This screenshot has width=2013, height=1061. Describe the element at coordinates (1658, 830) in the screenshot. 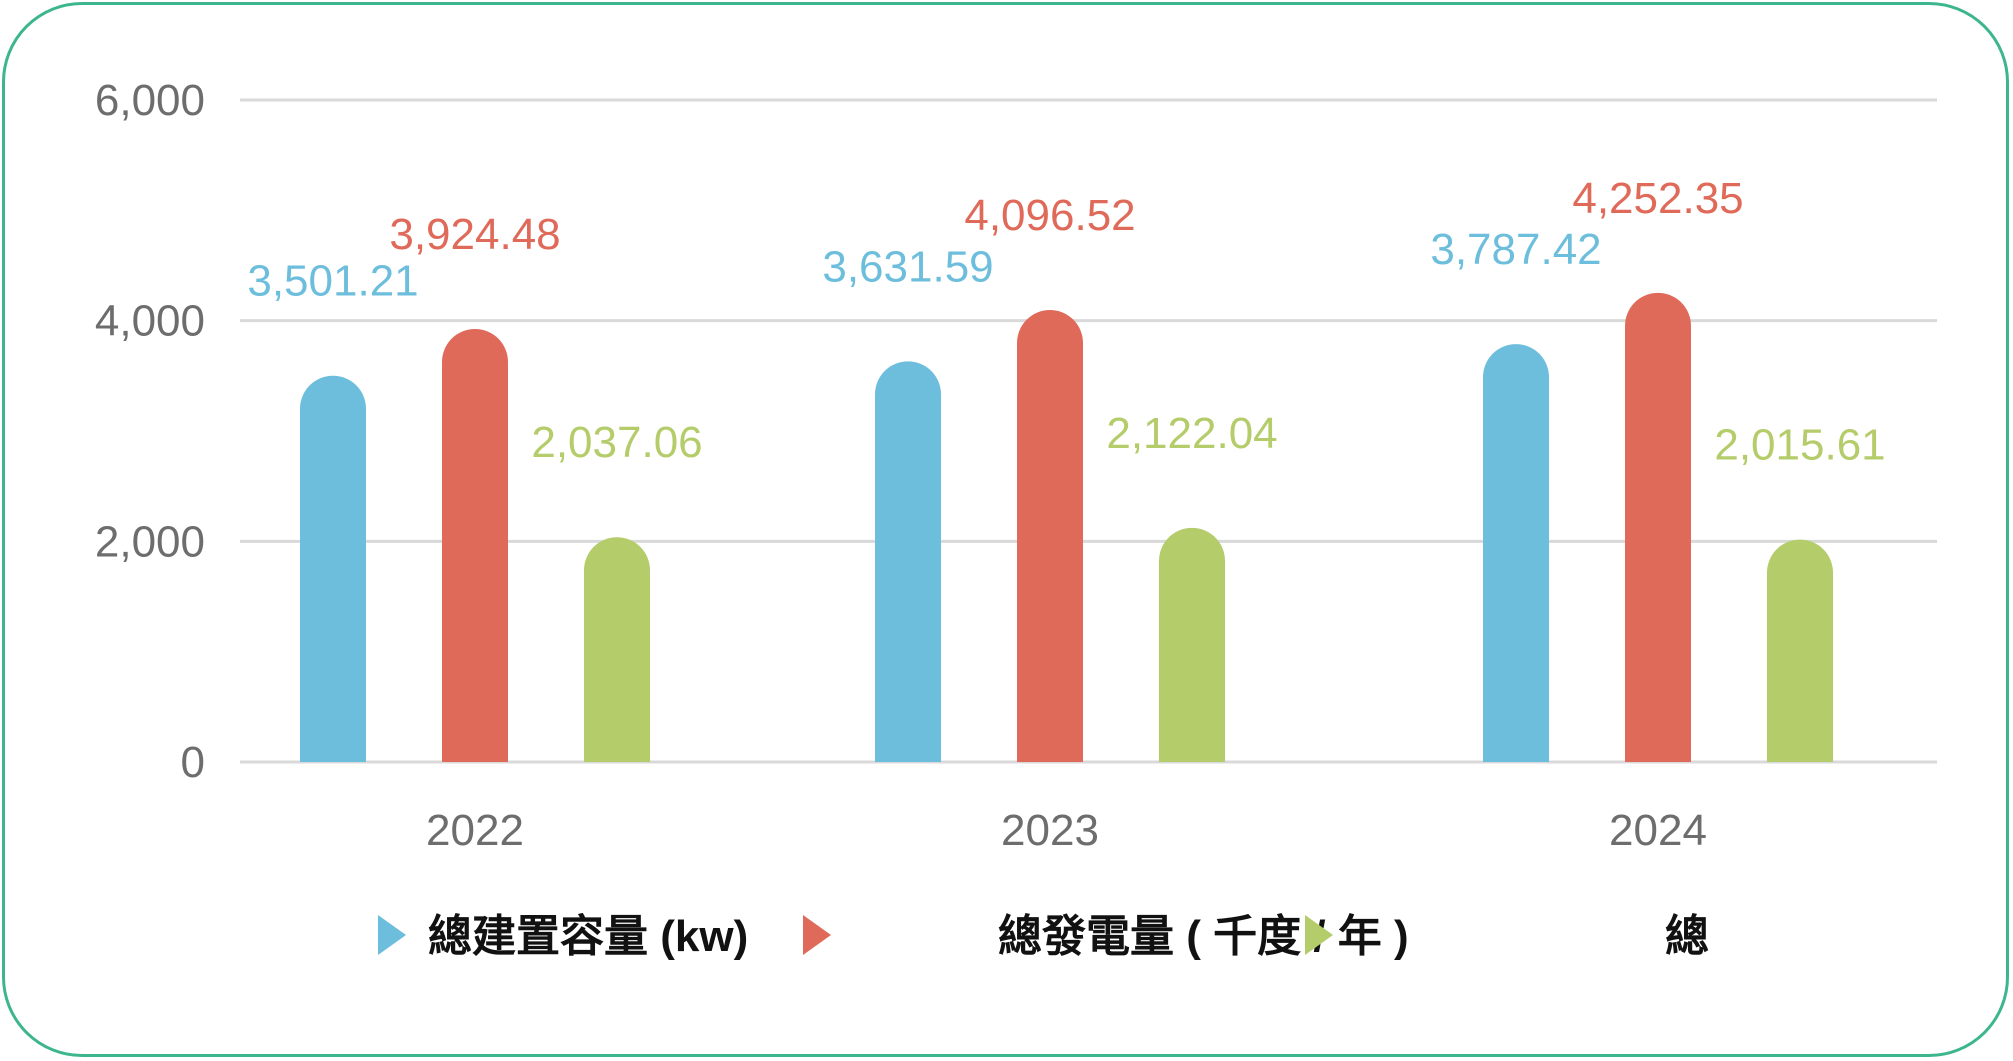

I see `x-tick-label: 2024` at that location.